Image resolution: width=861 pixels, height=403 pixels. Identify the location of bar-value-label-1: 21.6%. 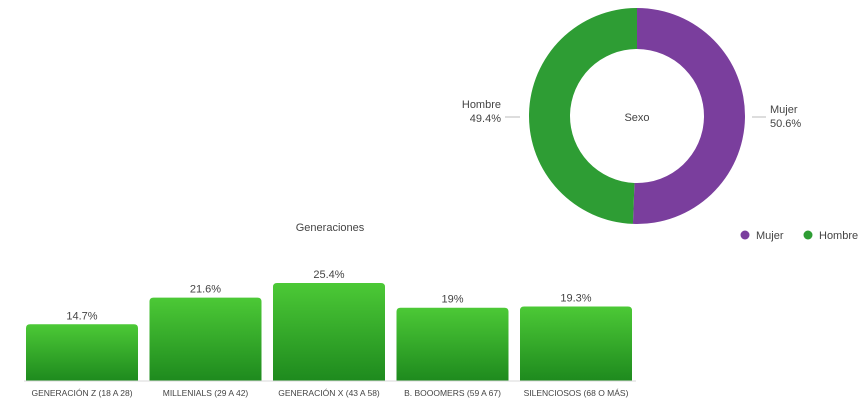
(205, 290).